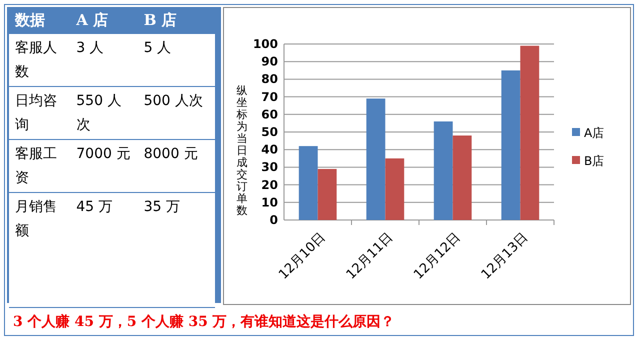 The width and height of the screenshot is (637, 340). Describe the element at coordinates (104, 166) in the screenshot. I see `text: 7000 元` at that location.